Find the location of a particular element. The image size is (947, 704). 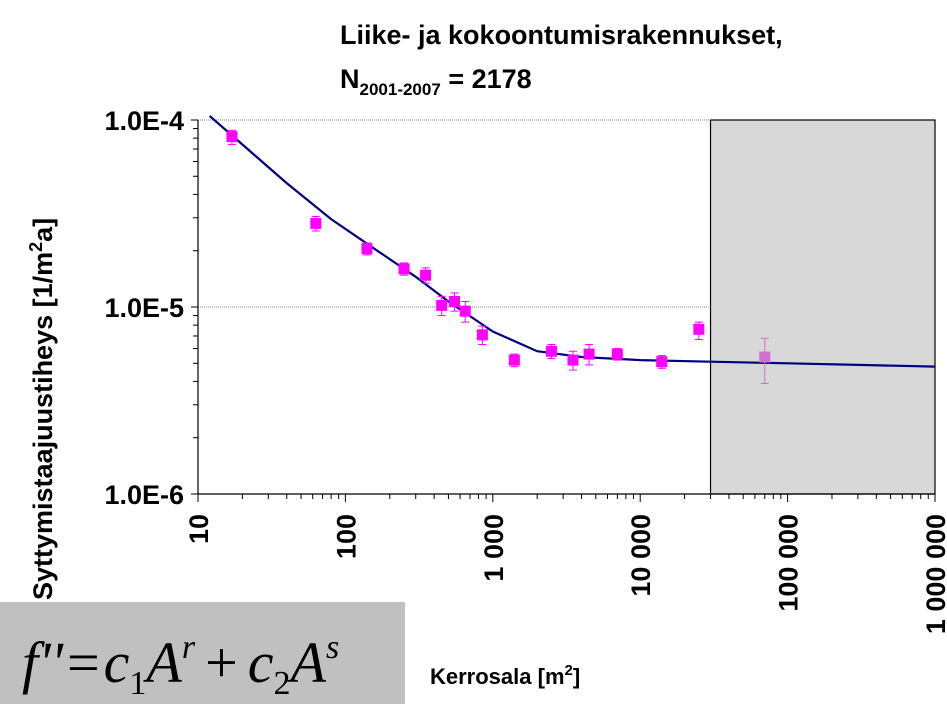

x-tick-label: 1 000 is located at coordinates (494, 548).